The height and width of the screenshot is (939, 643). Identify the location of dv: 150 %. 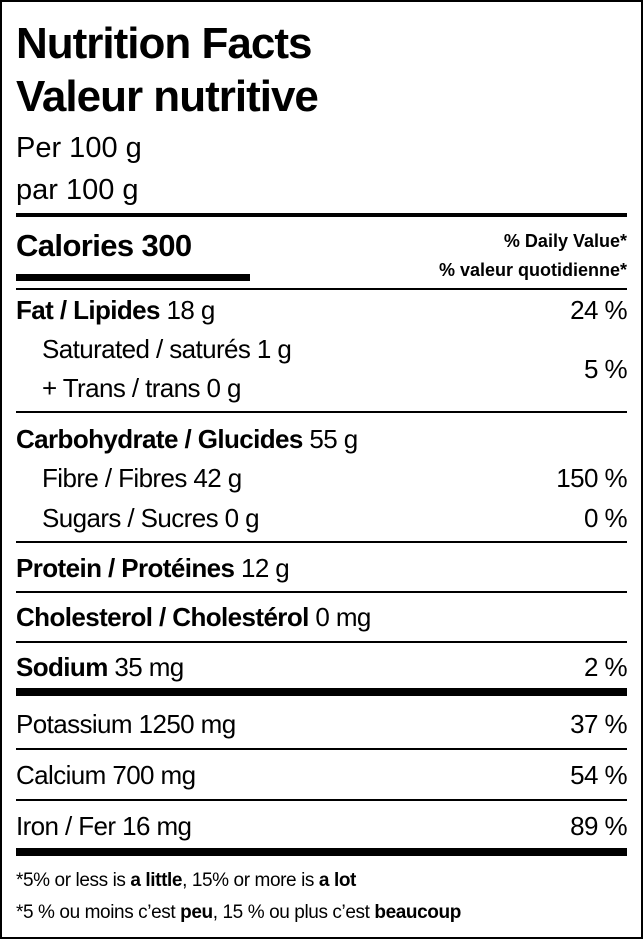
(591, 478).